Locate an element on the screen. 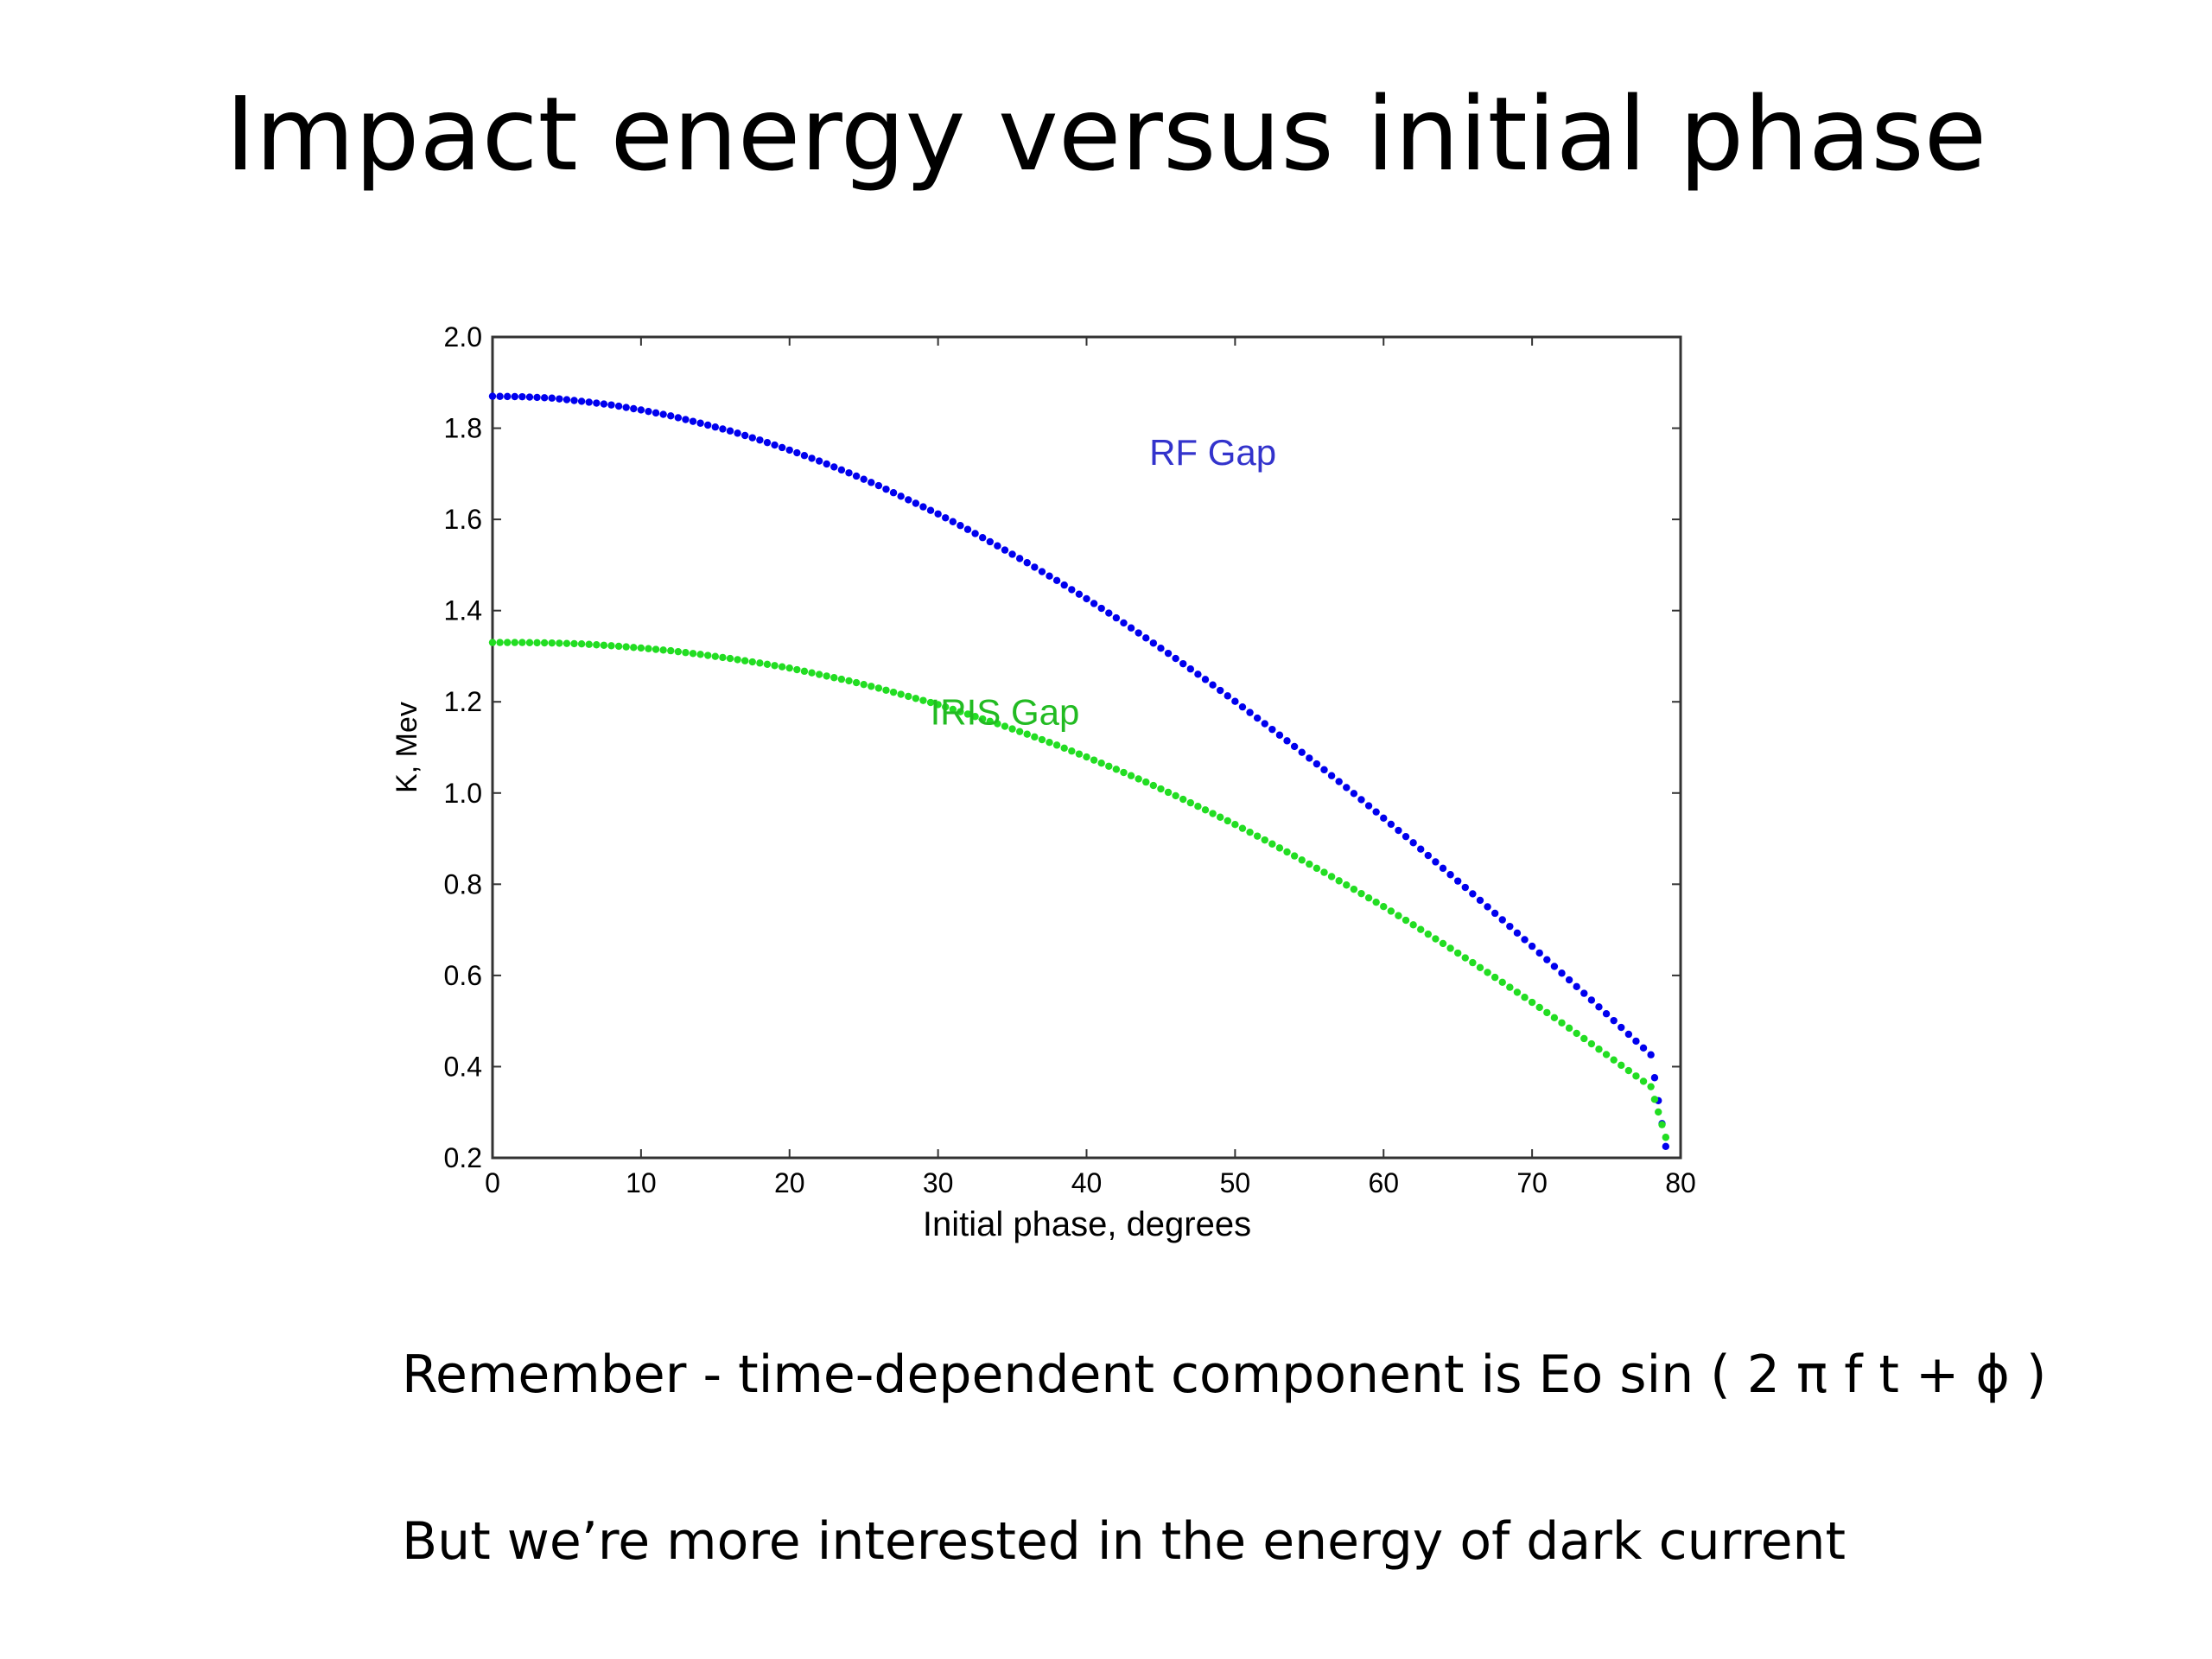 This screenshot has height=1659, width=2212. x-tick-label: 70 is located at coordinates (1532, 1182).